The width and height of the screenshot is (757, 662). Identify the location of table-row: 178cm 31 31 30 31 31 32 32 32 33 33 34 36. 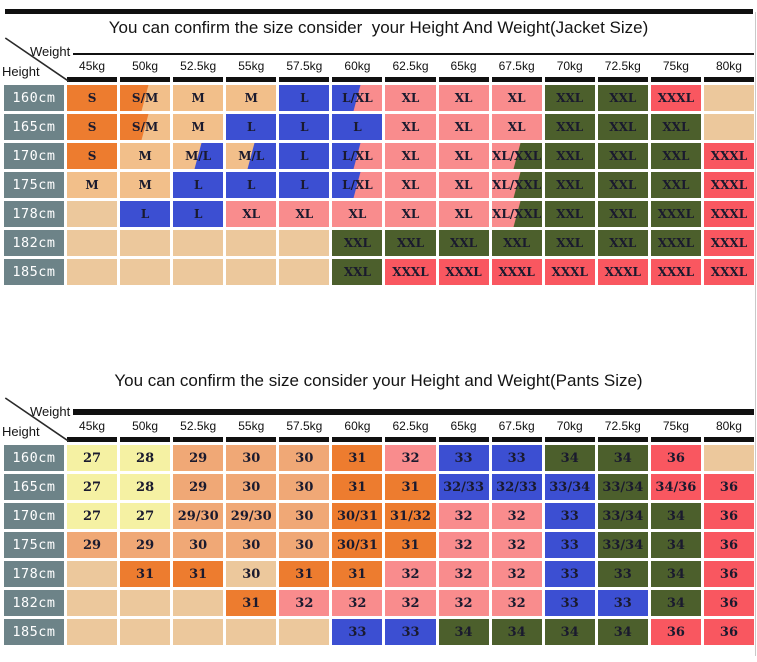
(379, 574).